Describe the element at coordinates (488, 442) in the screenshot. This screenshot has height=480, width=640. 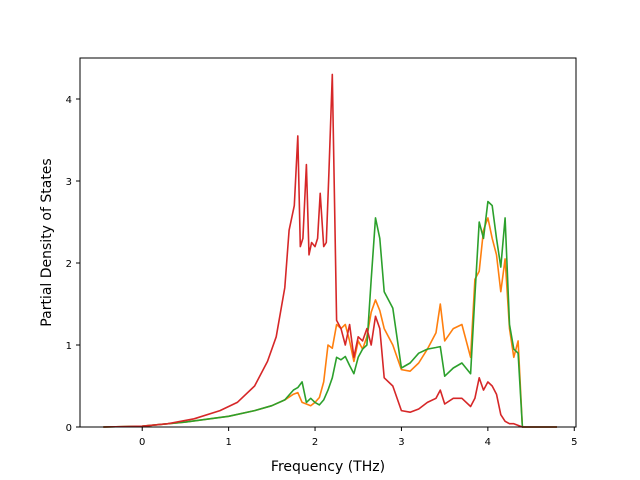
I see `x-tick-label: 4` at that location.